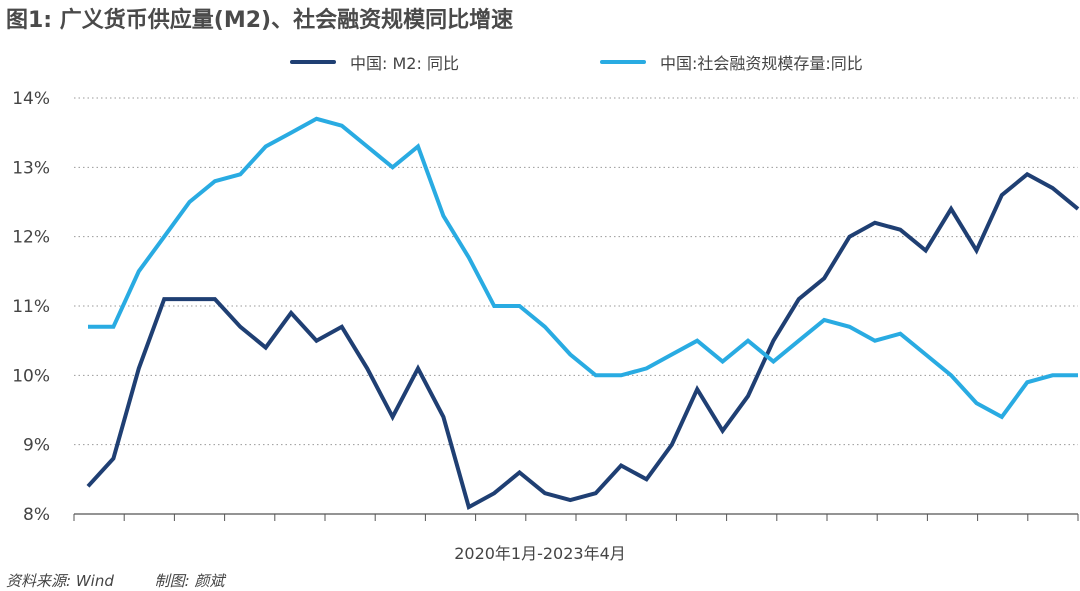 The image size is (1080, 591). What do you see at coordinates (36, 515) in the screenshot?
I see `y-tick-label: 8%` at bounding box center [36, 515].